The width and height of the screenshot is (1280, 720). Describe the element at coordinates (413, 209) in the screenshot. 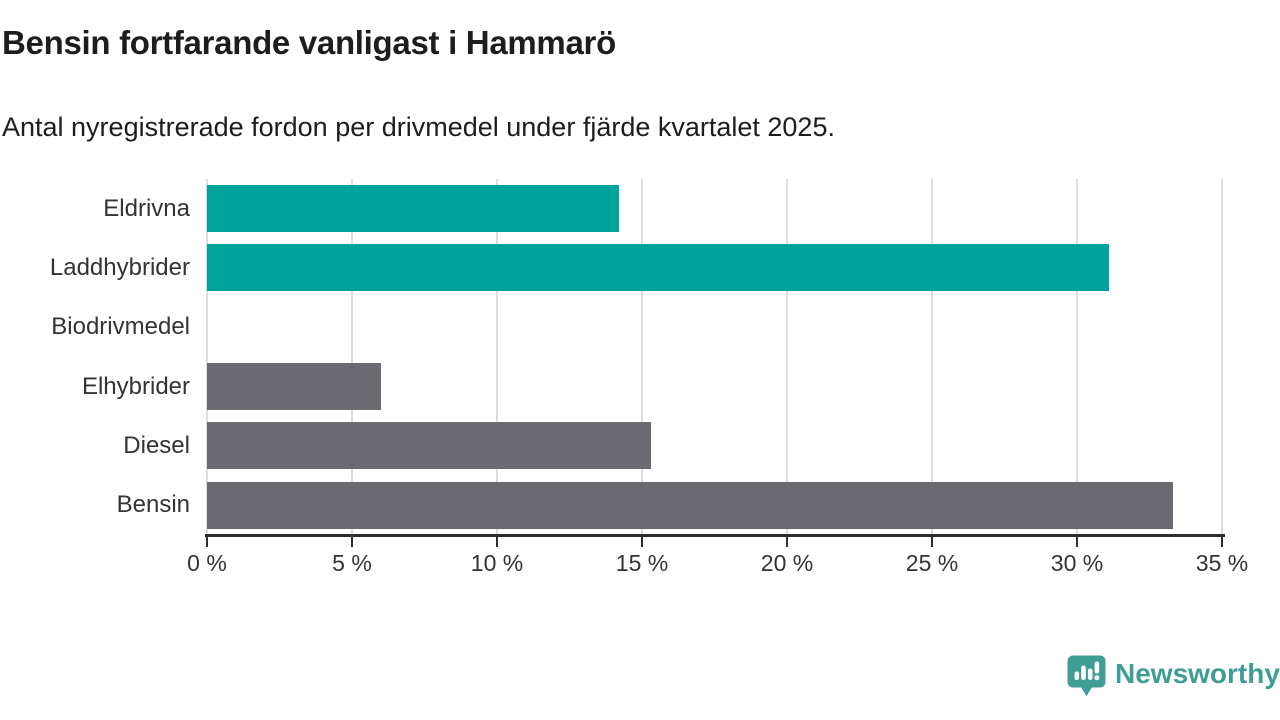

I see `bar-eldrivna` at that location.